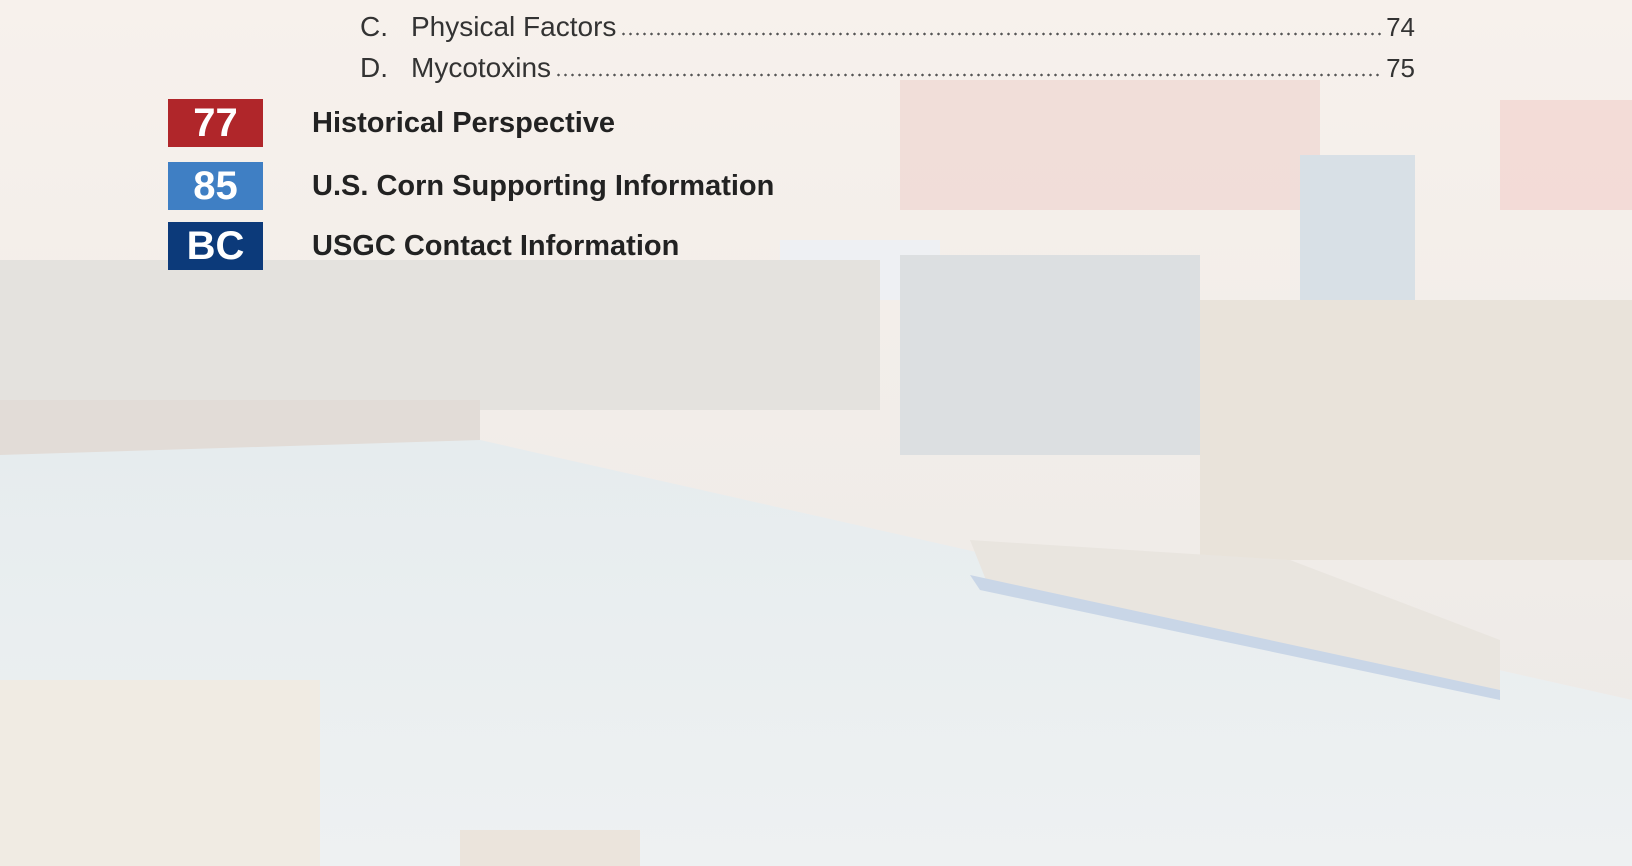 This screenshot has width=1632, height=866. I want to click on section-title: Historical Perspective, so click(464, 122).